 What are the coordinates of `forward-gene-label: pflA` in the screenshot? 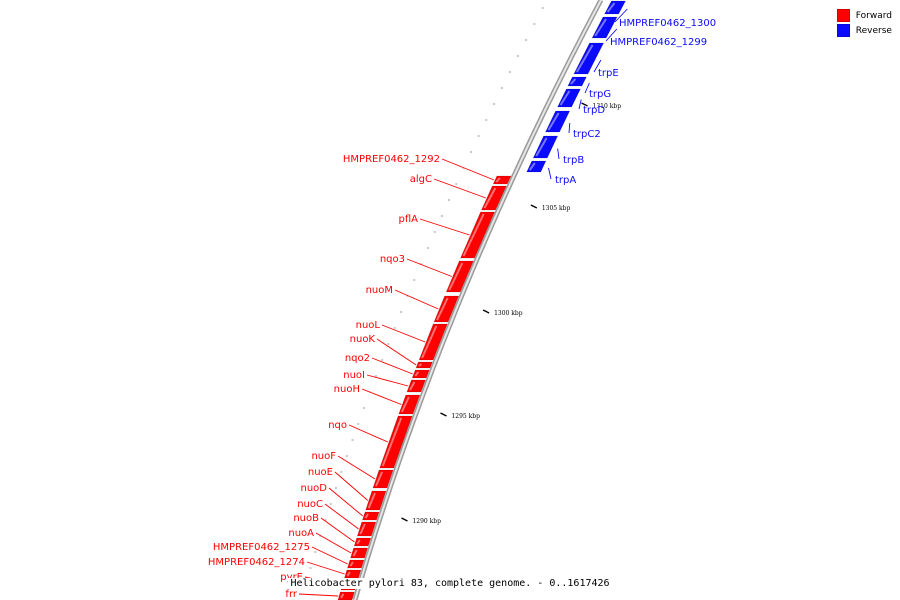 It's located at (409, 219).